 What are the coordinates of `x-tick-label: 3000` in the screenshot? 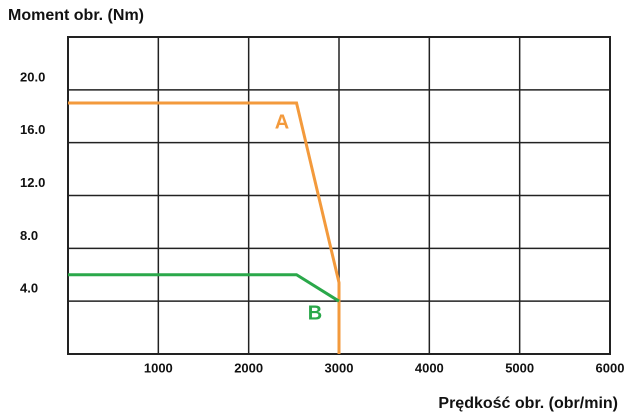 It's located at (339, 367).